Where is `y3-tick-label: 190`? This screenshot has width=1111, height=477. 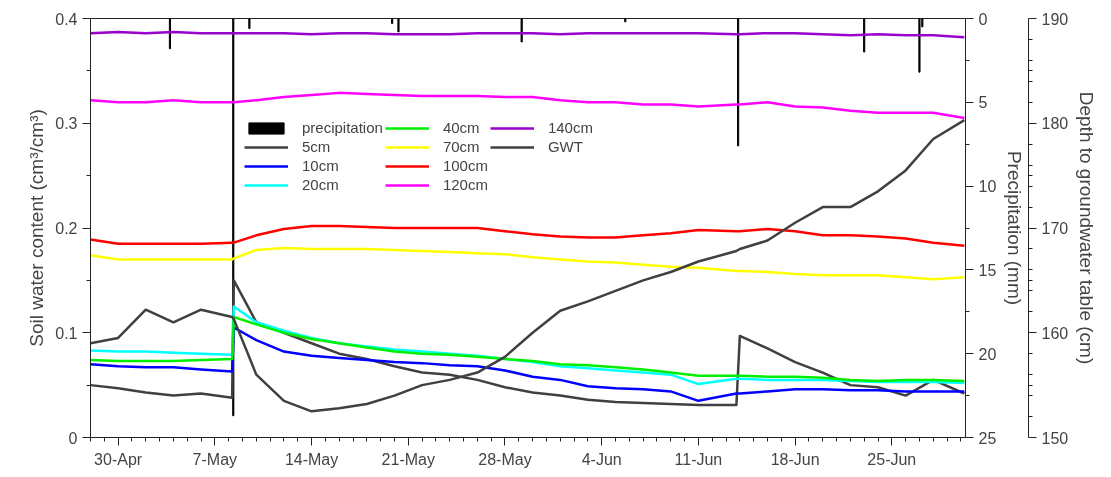
y3-tick-label: 190 is located at coordinates (1055, 19).